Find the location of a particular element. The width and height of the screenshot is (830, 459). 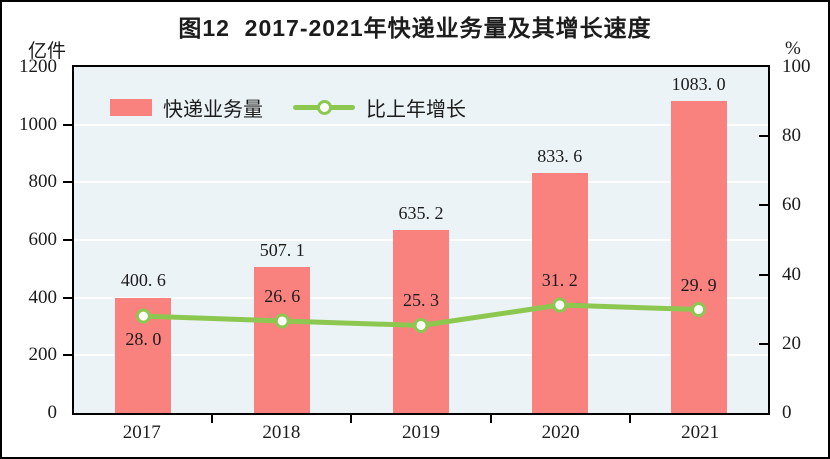

legend-bar-label: 快递业务量 is located at coordinates (213, 110).